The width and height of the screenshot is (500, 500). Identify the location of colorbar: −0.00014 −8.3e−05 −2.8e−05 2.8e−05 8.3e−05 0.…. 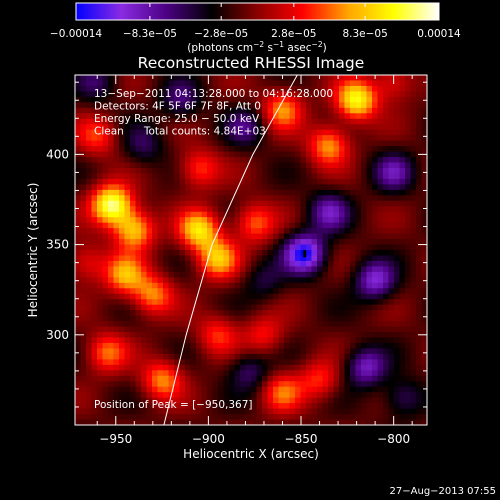
(255, 28).